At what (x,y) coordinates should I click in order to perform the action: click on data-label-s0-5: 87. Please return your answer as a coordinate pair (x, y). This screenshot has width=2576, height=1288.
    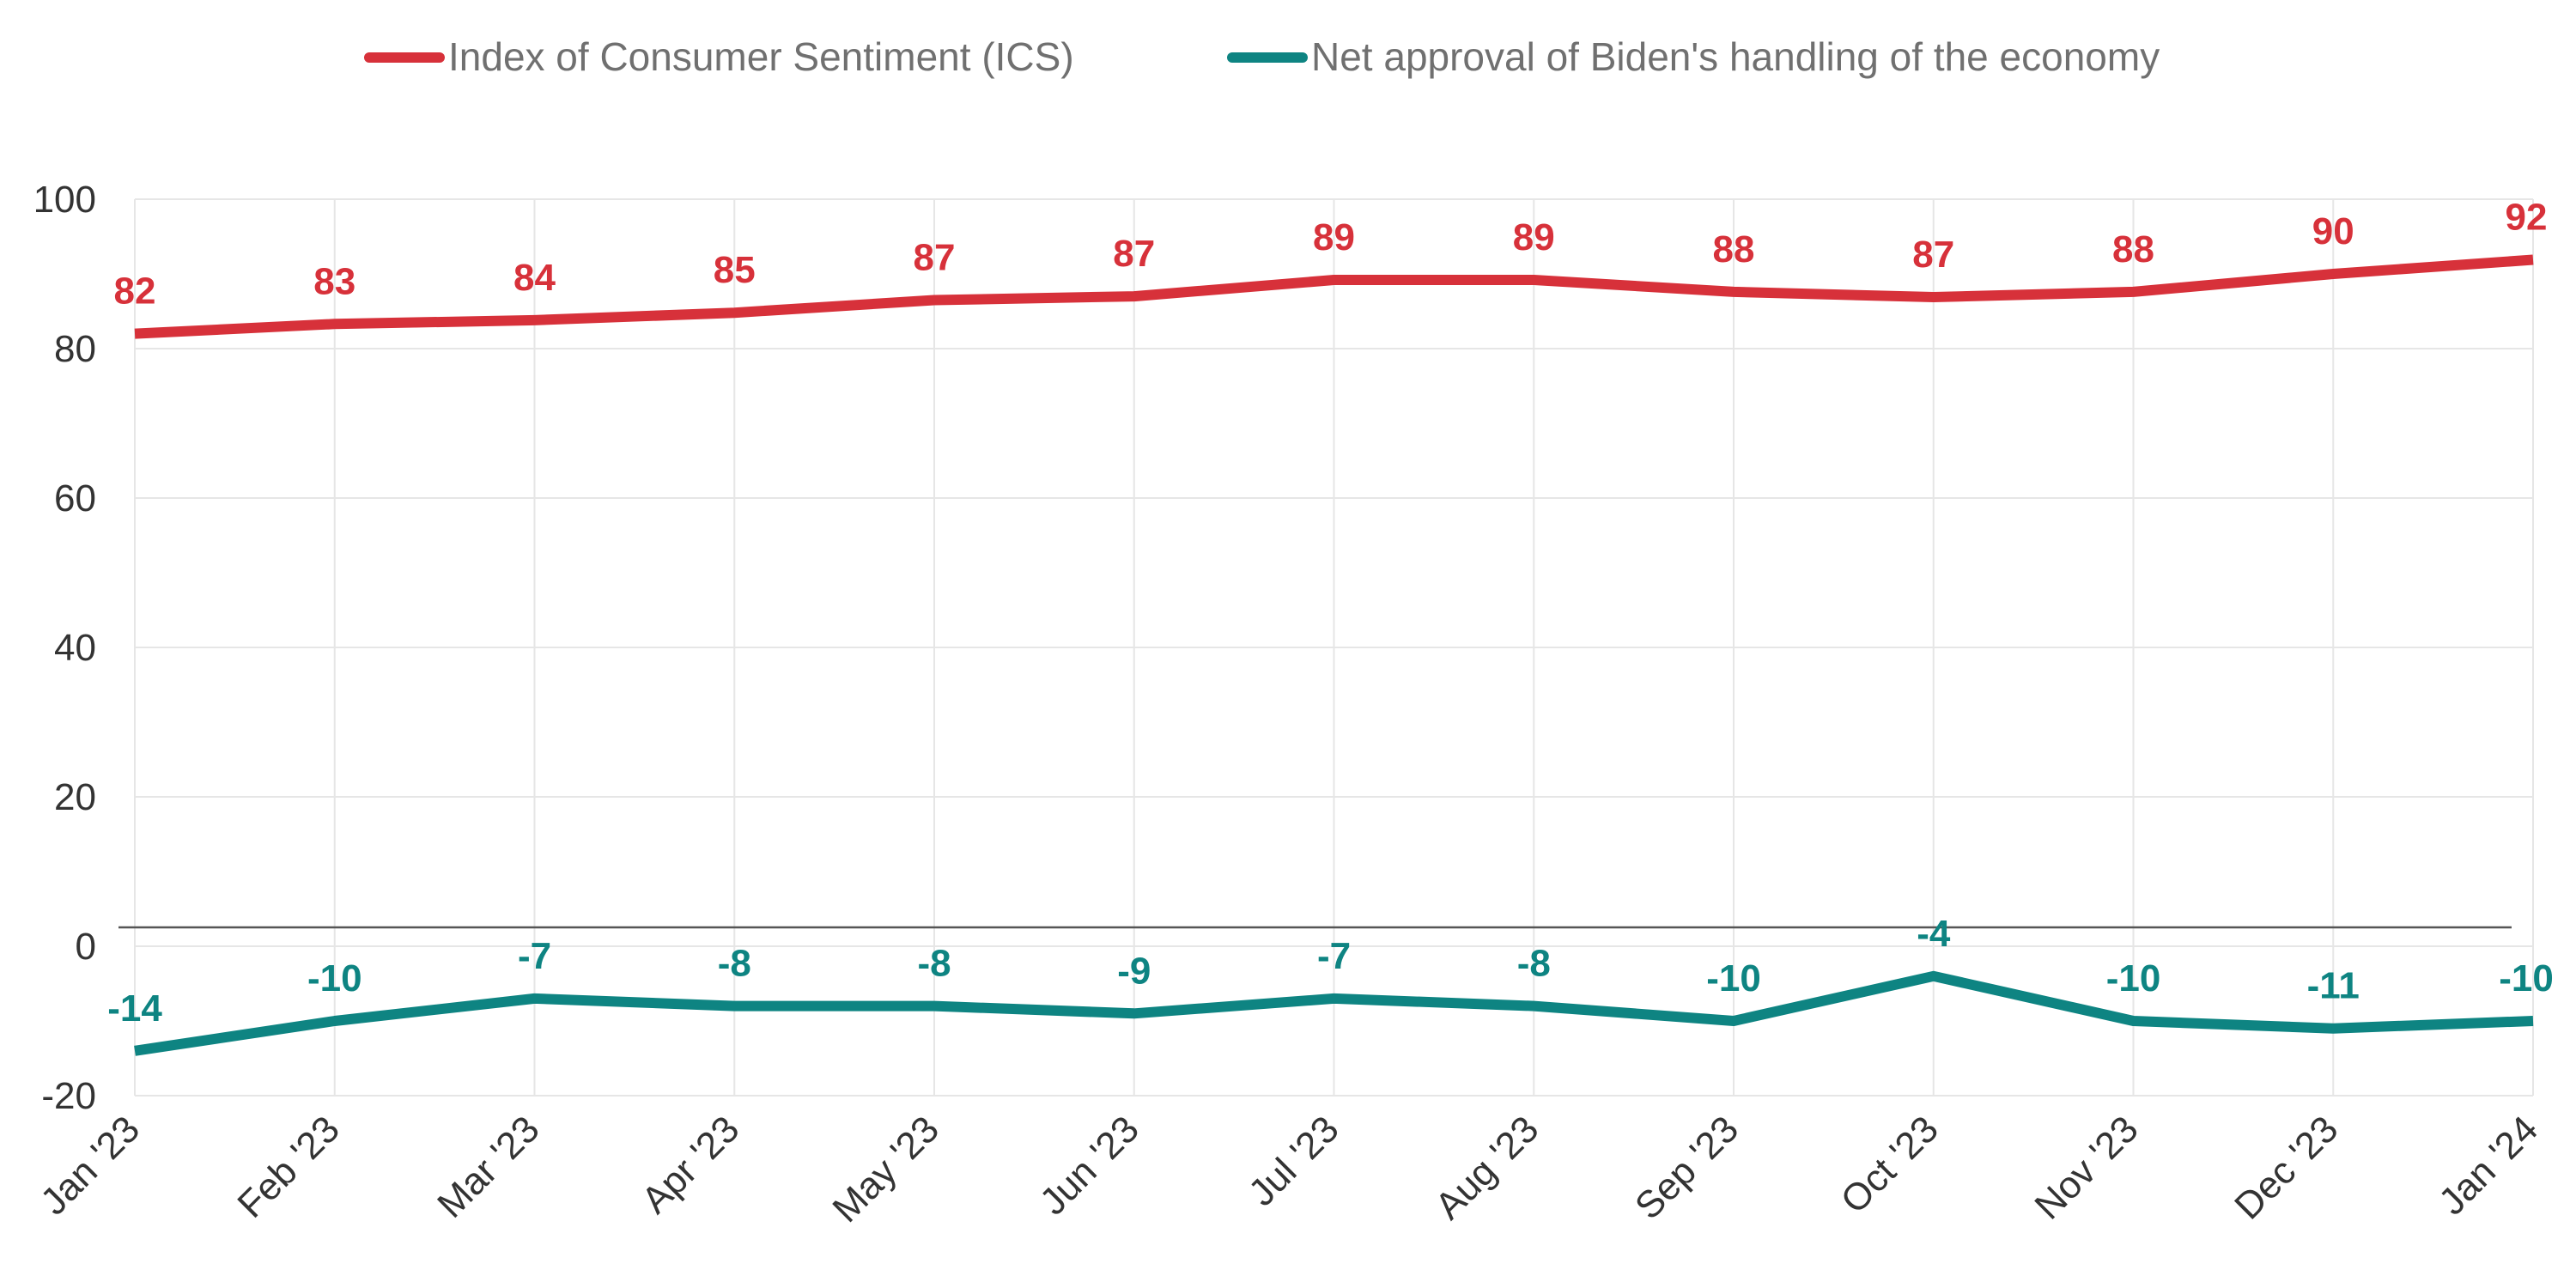
    Looking at the image, I should click on (1134, 254).